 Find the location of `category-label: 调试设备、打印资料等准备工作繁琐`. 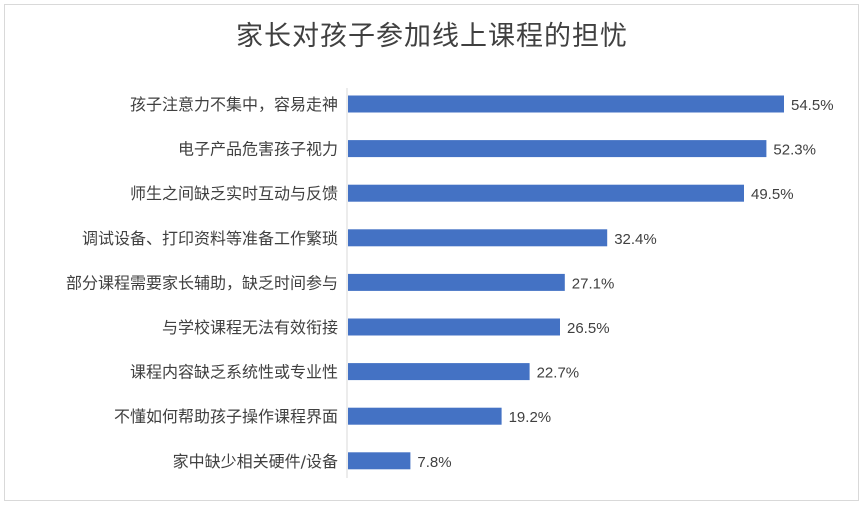

category-label: 调试设备、打印资料等准备工作繁琐 is located at coordinates (210, 238).